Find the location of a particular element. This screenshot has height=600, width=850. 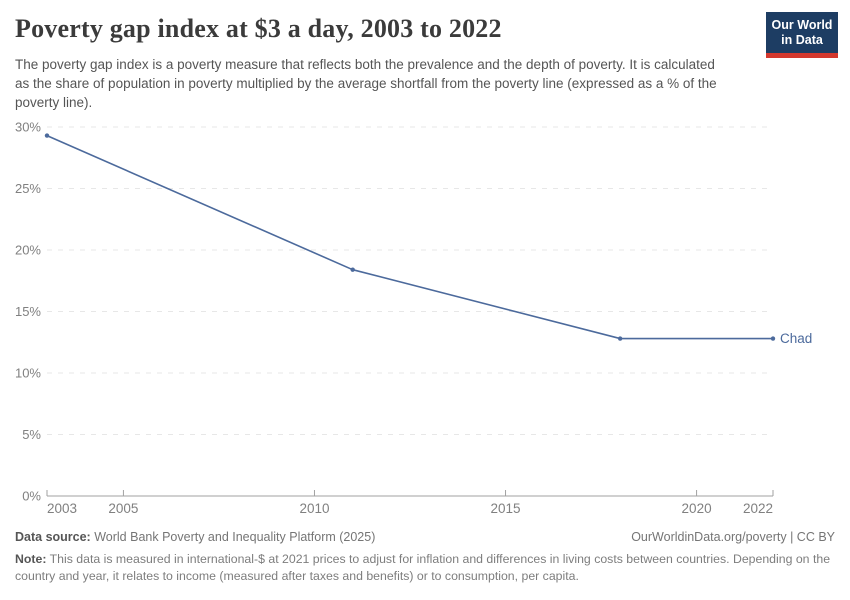

x-tick-label-2020: 2020 is located at coordinates (697, 508).